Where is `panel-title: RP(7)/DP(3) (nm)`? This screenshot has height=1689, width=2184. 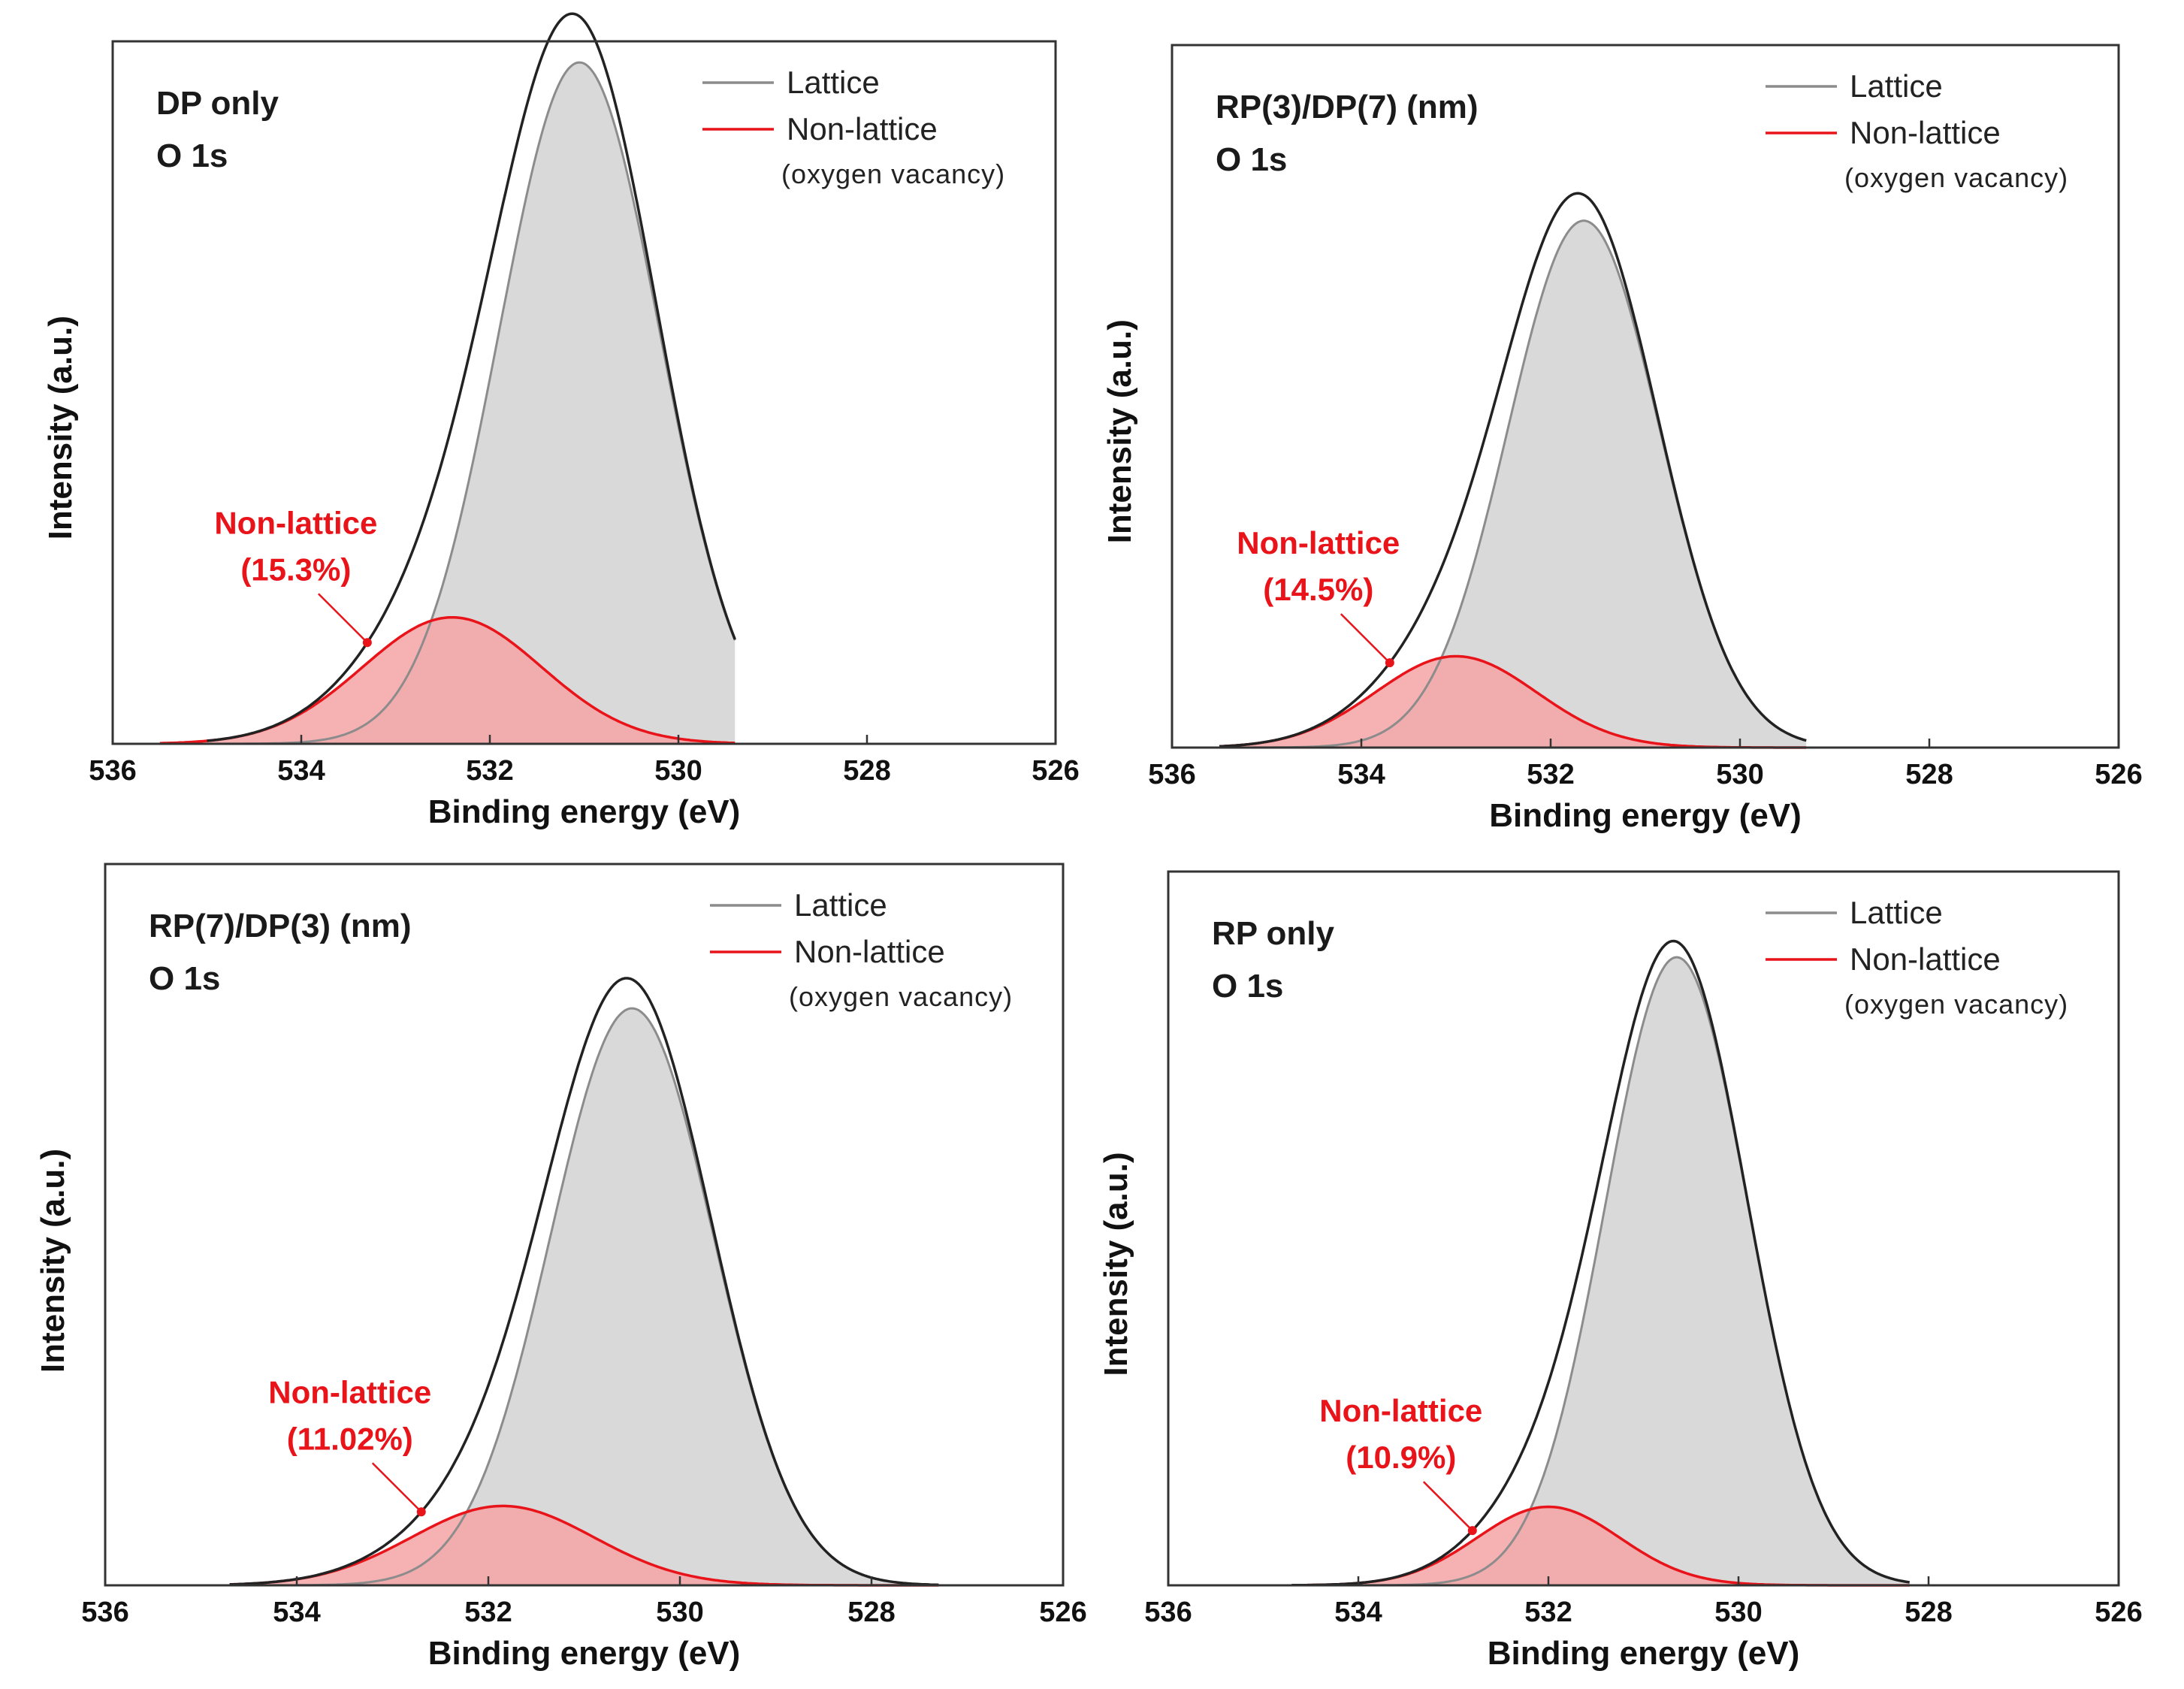
panel-title: RP(7)/DP(3) (nm) is located at coordinates (280, 926).